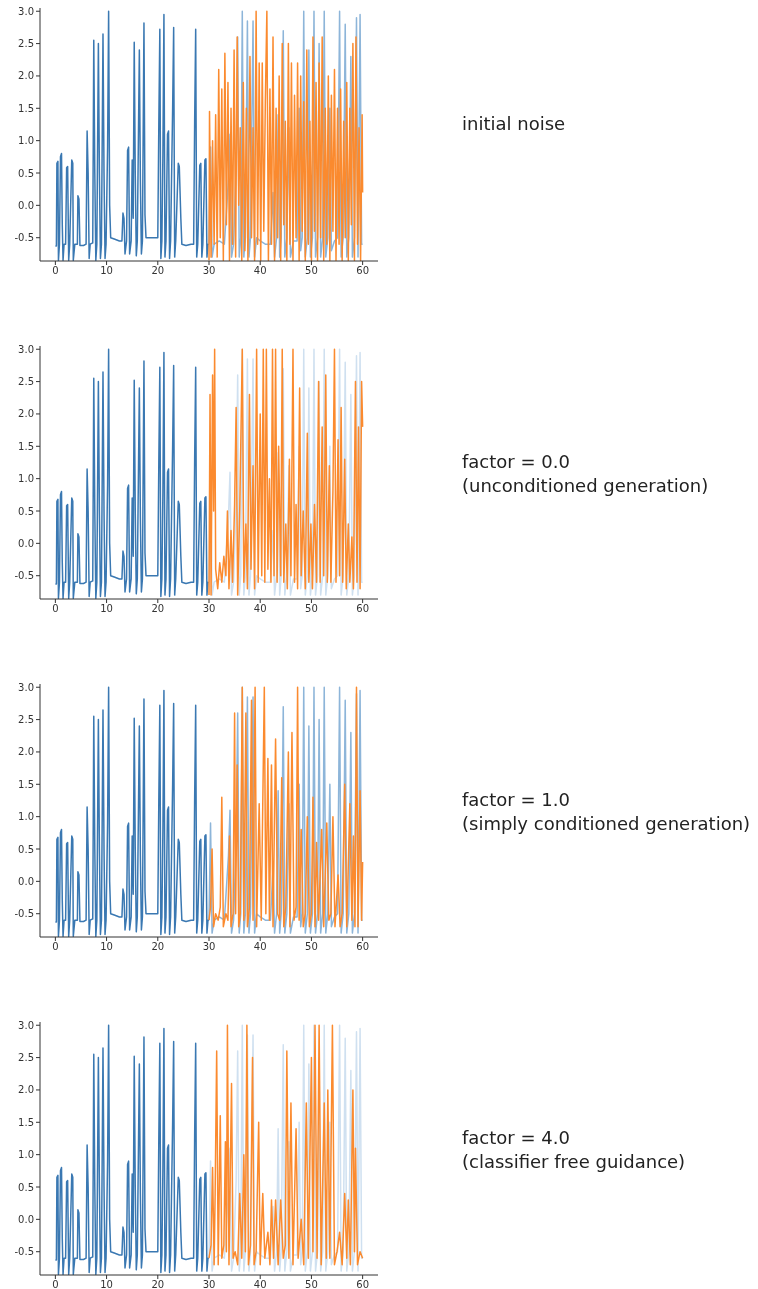  I want to click on text: factor = 1.0 (simply conditioned generation), so click(606, 812).